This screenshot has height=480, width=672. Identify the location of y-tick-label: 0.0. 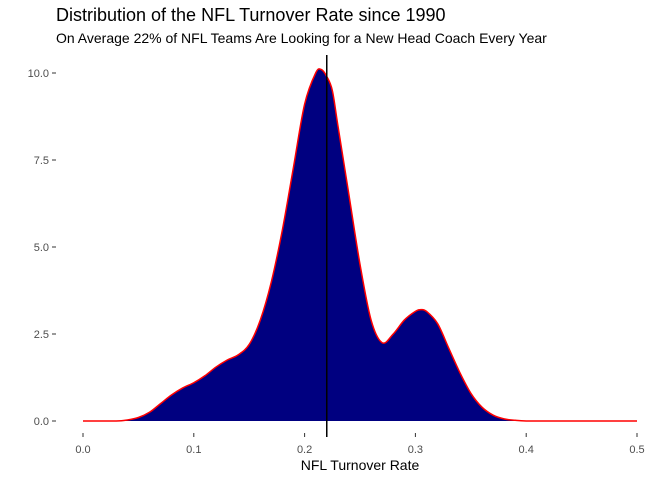
(41, 422).